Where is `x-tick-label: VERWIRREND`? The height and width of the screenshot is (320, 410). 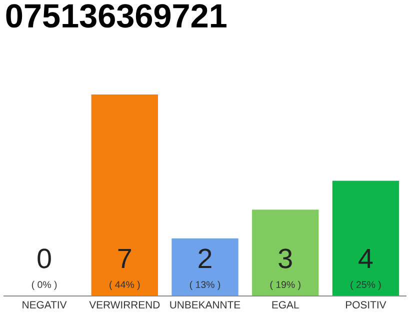
x-tick-label: VERWIRREND is located at coordinates (124, 304).